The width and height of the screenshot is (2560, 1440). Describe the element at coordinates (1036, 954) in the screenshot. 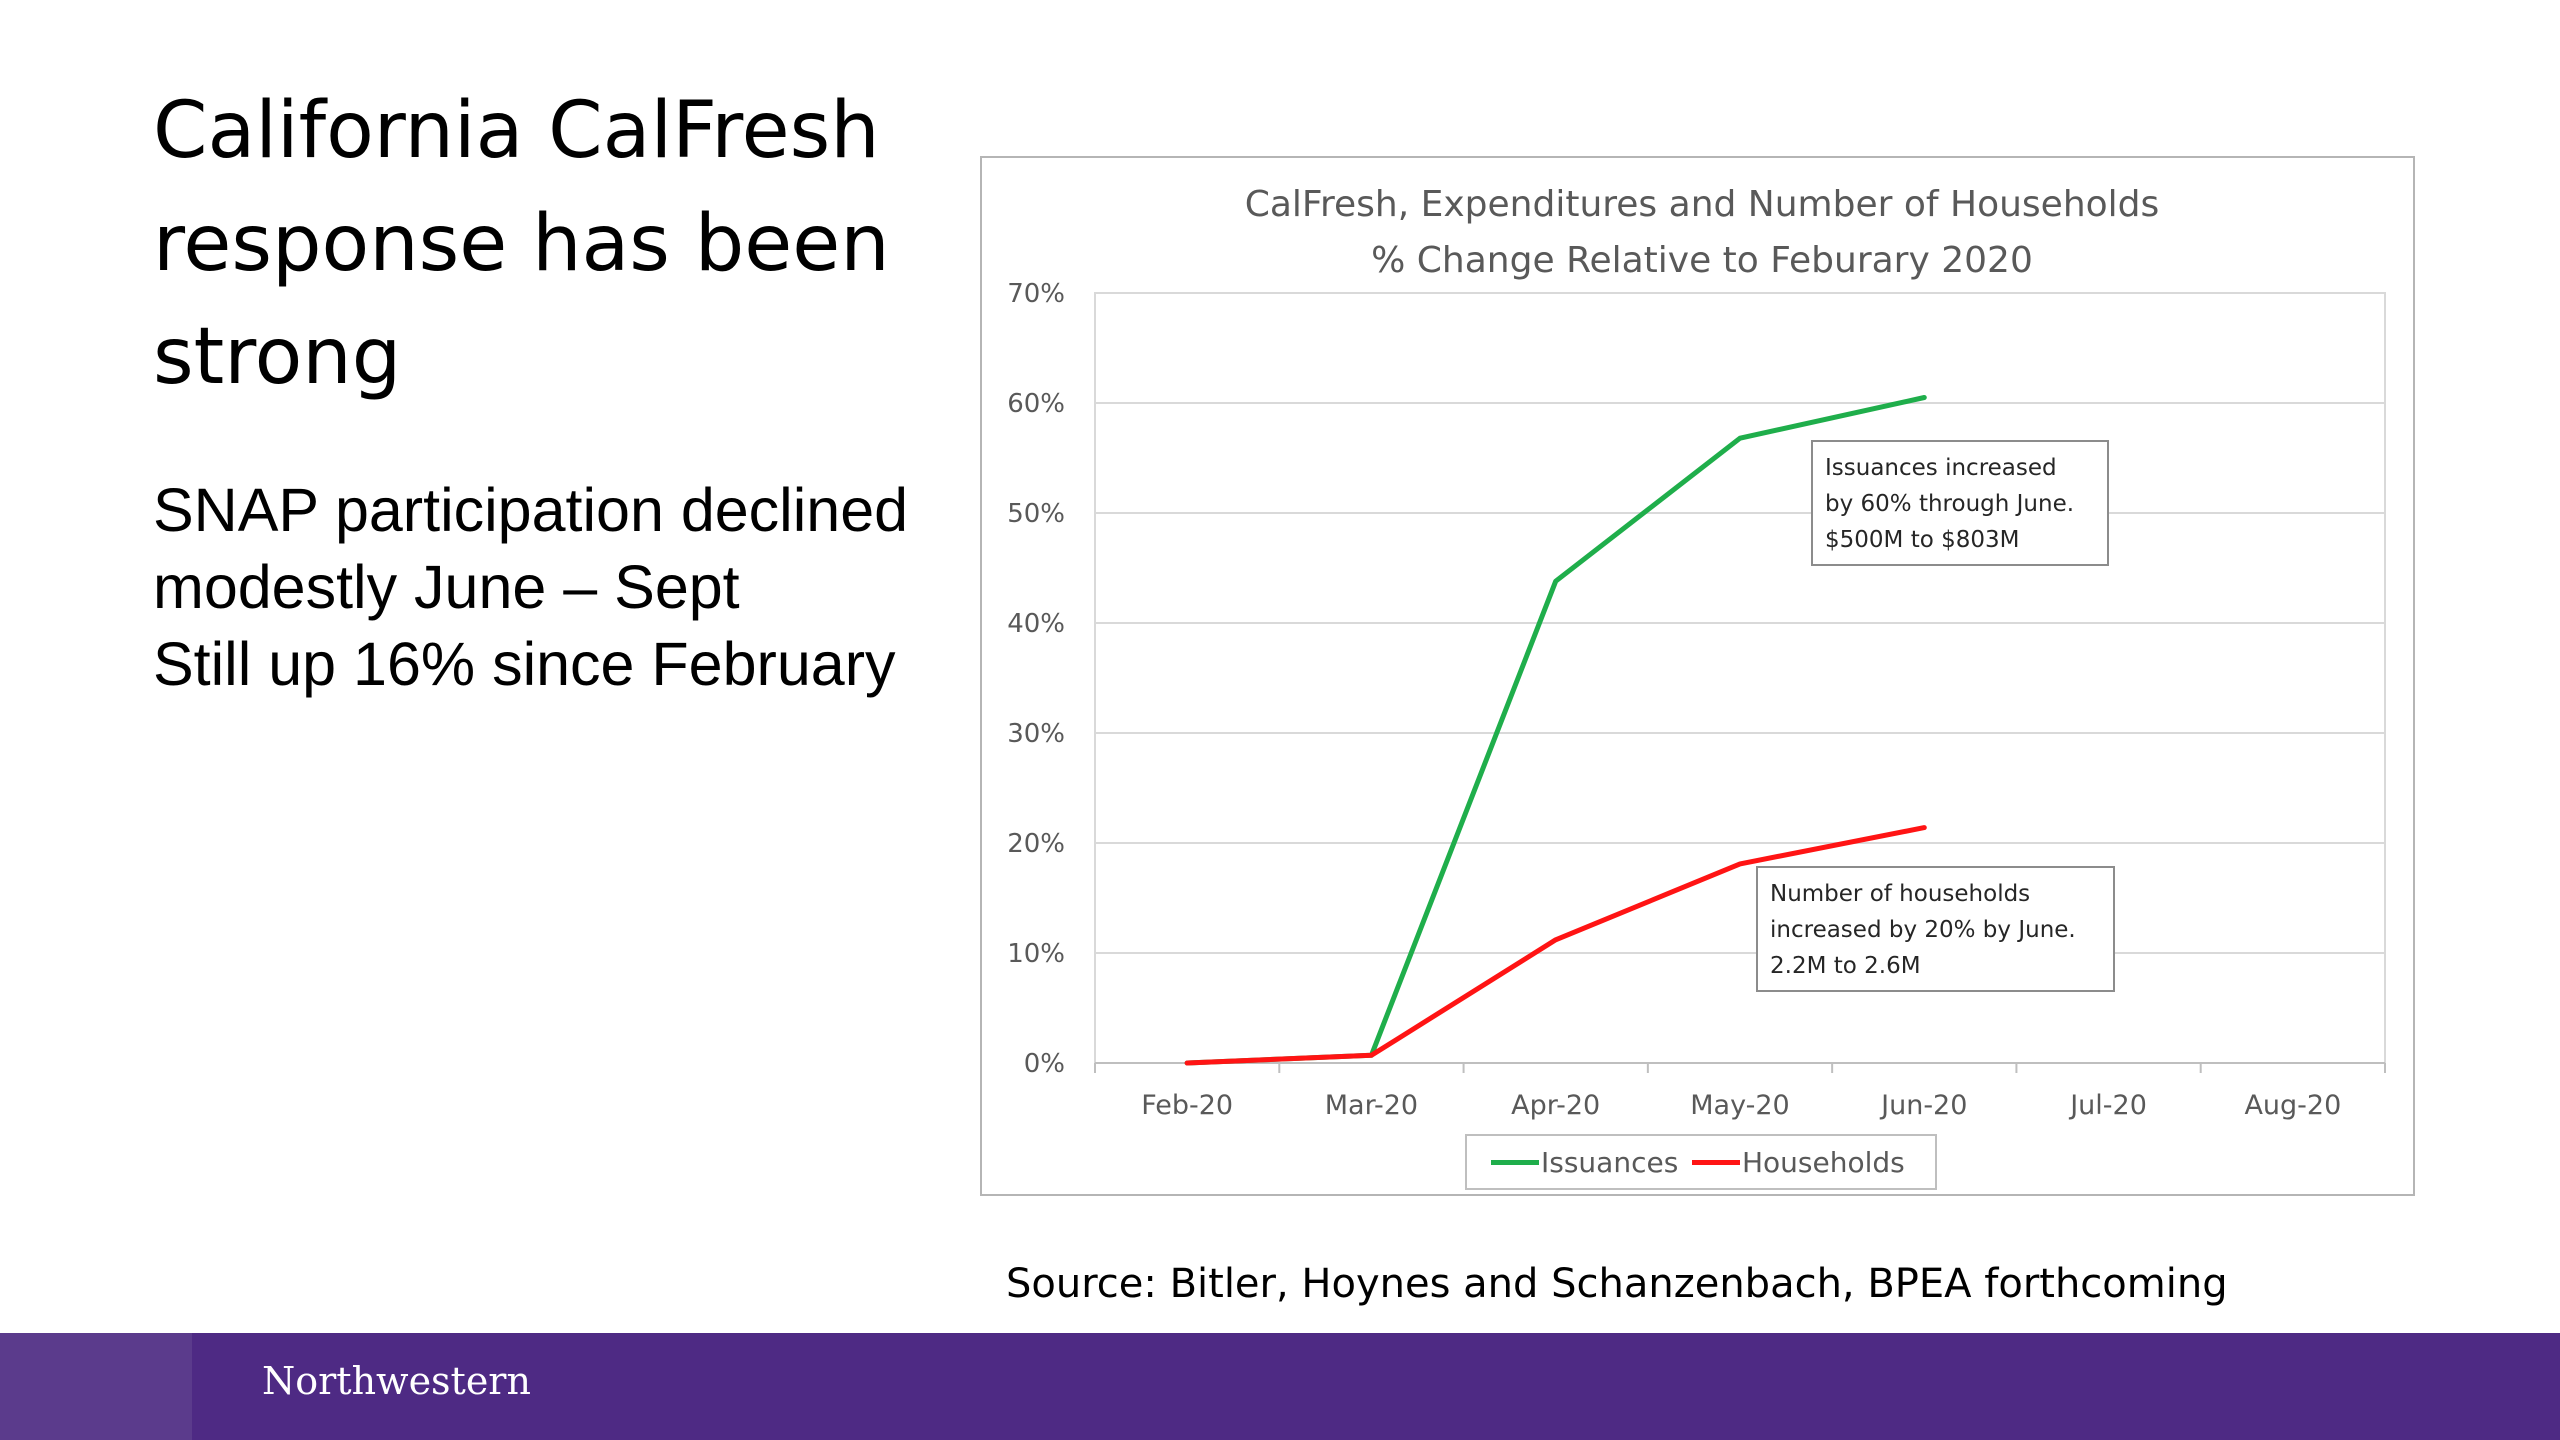

I see `y-tick-label: 10%` at that location.